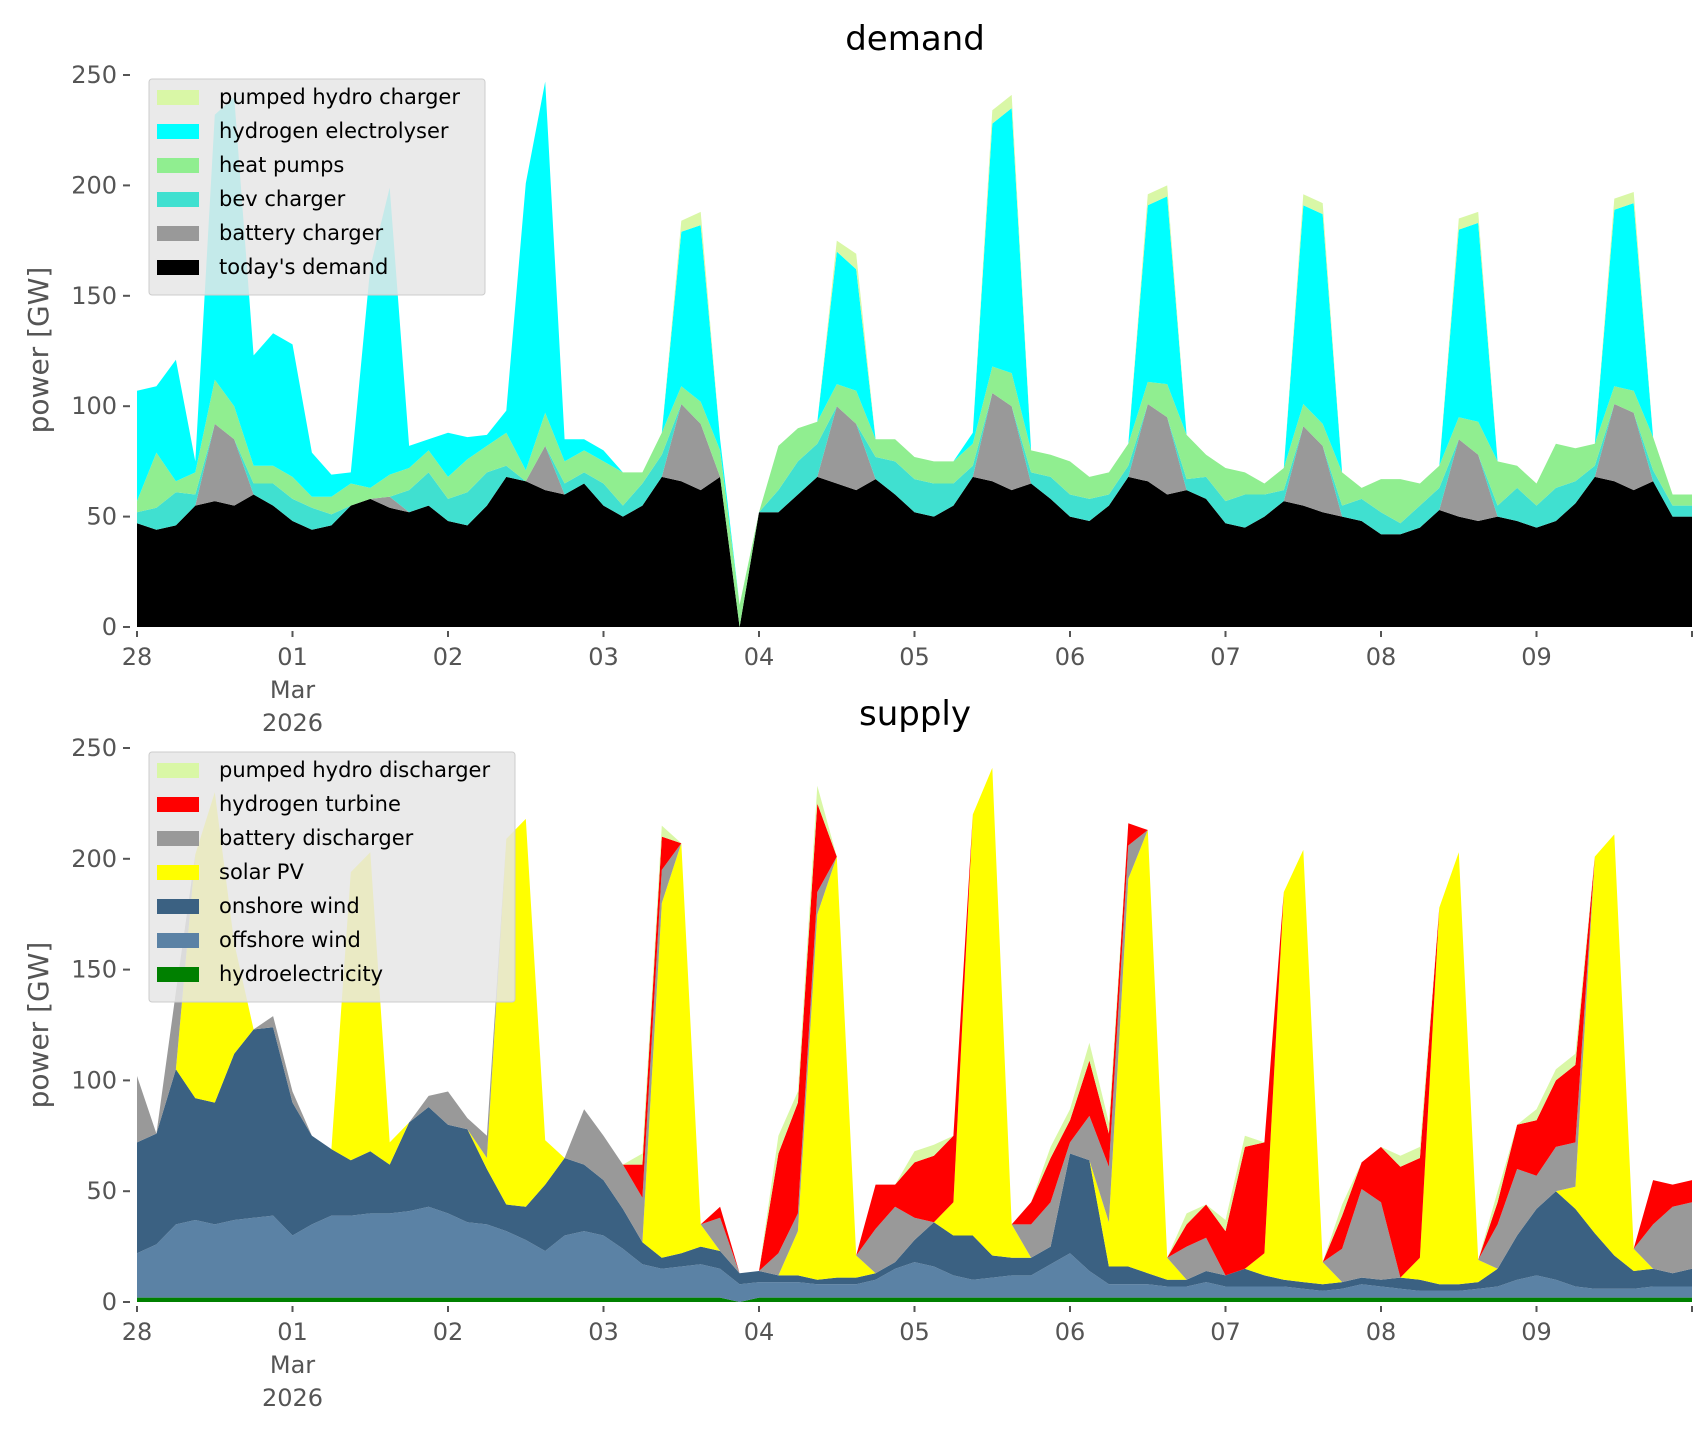 This screenshot has height=1431, width=1706. I want to click on area-battery-charger, so click(914, 510).